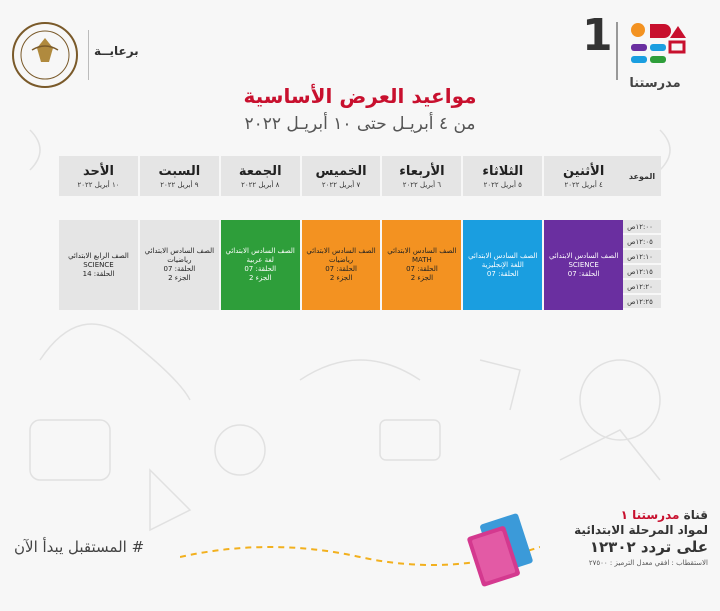 The height and width of the screenshot is (611, 720). What do you see at coordinates (360, 124) in the screenshot?
I see `page-subtitle: من ٤ أبريـل حتى ١٠ أبريـل ٢٠٢٢` at bounding box center [360, 124].